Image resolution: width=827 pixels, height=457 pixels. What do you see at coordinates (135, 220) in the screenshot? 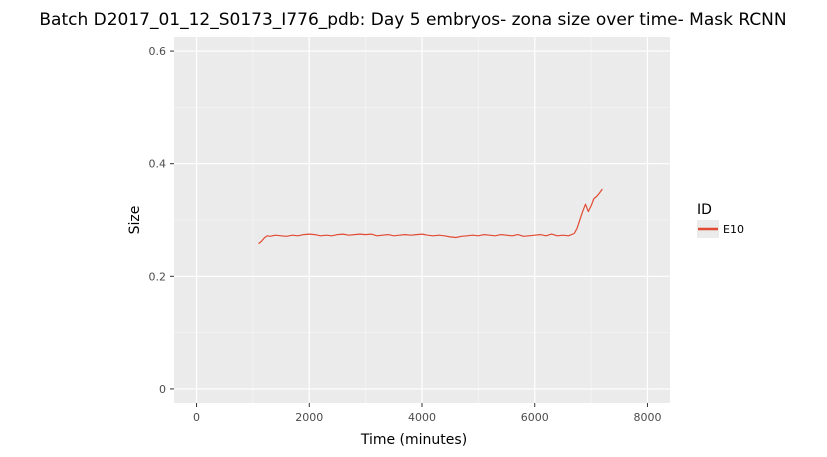
I see `y-axis-title: Size` at bounding box center [135, 220].